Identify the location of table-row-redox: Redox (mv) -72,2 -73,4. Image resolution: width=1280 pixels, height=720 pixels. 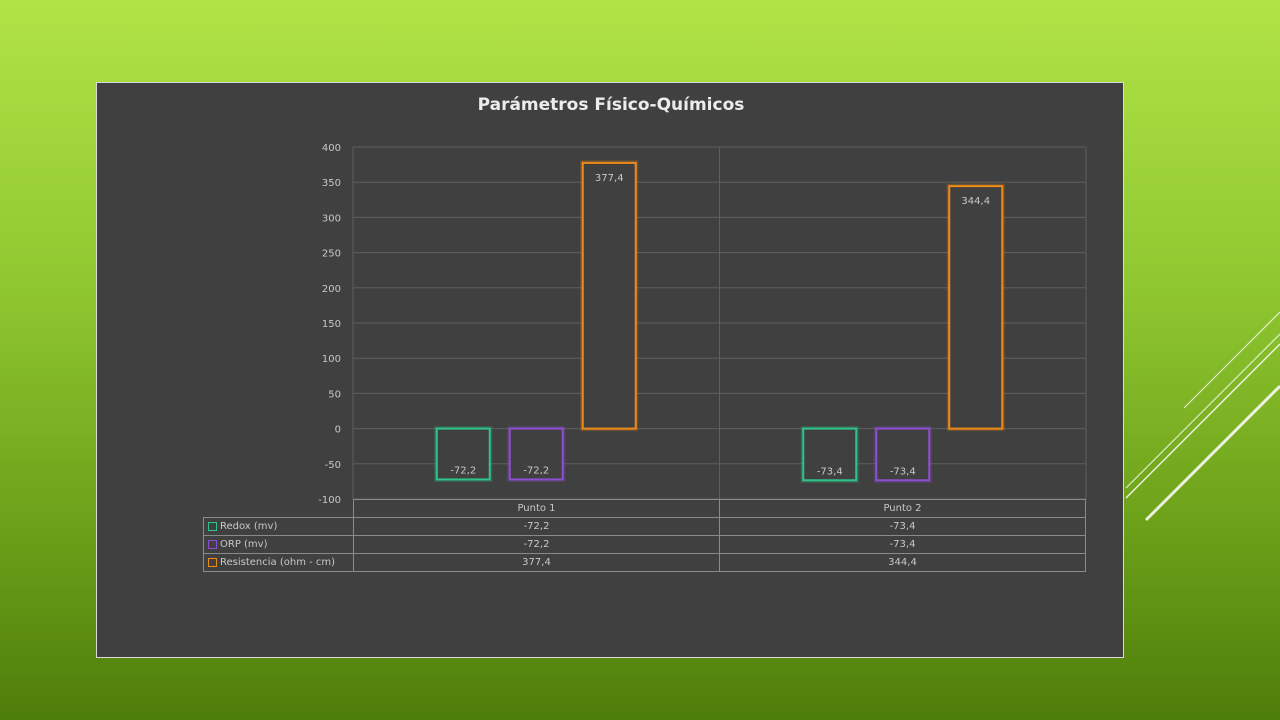
(644, 526).